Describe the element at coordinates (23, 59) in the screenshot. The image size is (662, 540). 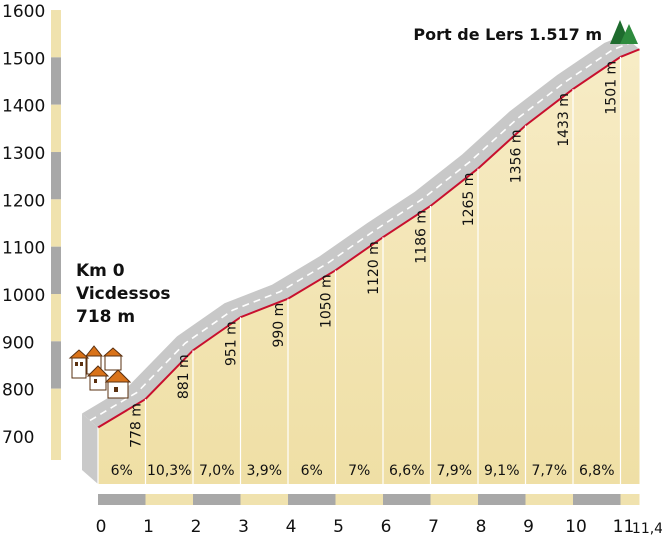
I see `y-tick-label: 1500` at that location.